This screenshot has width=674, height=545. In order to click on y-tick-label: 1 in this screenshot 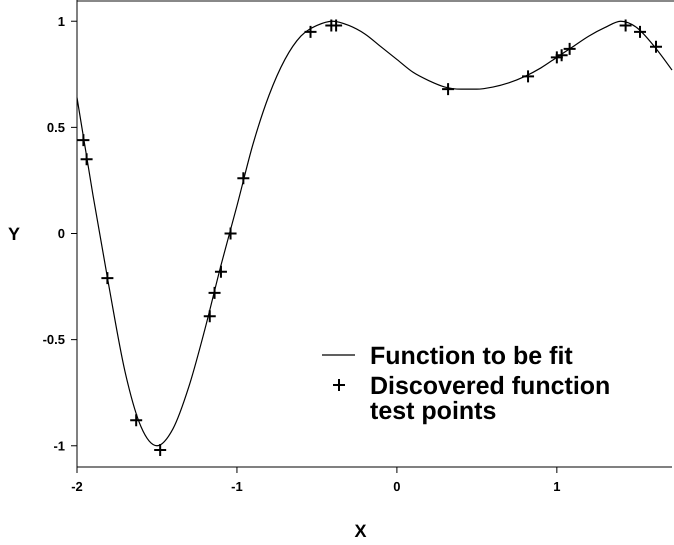, I will do `click(61, 21)`.